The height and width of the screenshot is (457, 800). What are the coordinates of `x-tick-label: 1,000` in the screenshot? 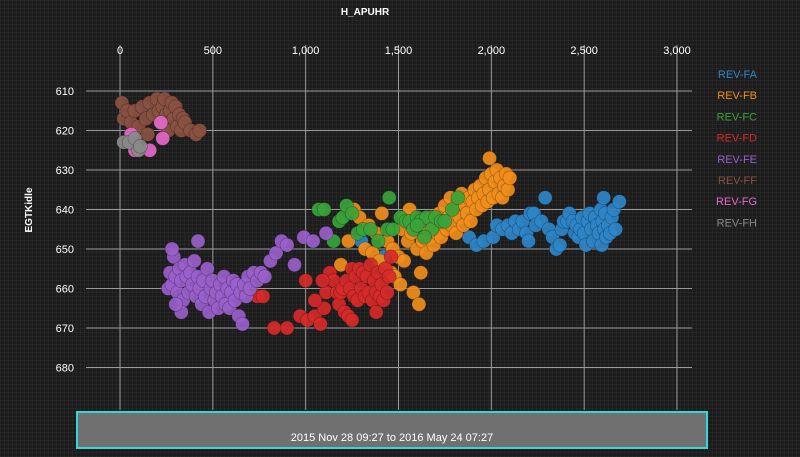 It's located at (306, 51).